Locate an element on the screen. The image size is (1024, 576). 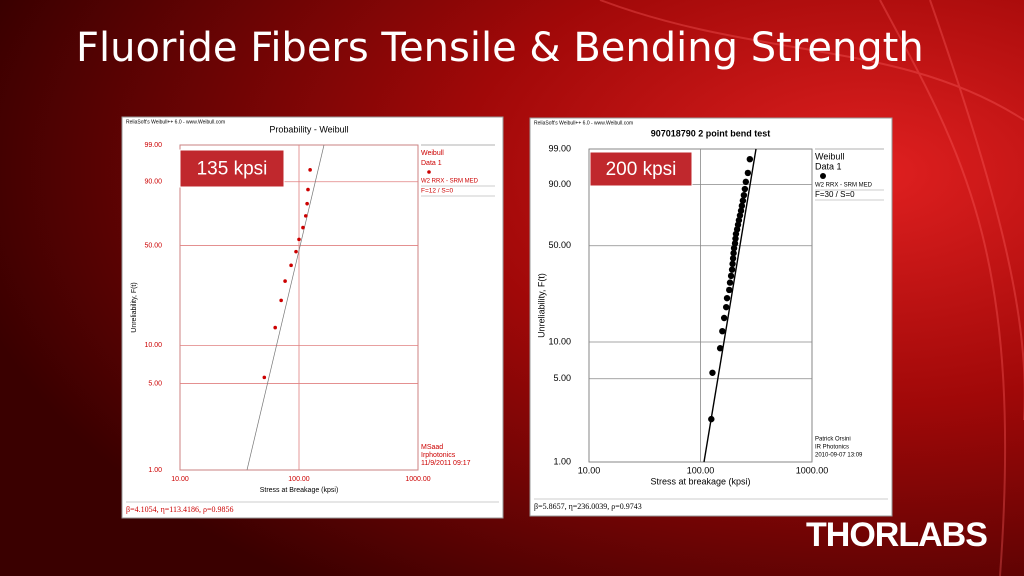
note: IR Photonics is located at coordinates (832, 448).